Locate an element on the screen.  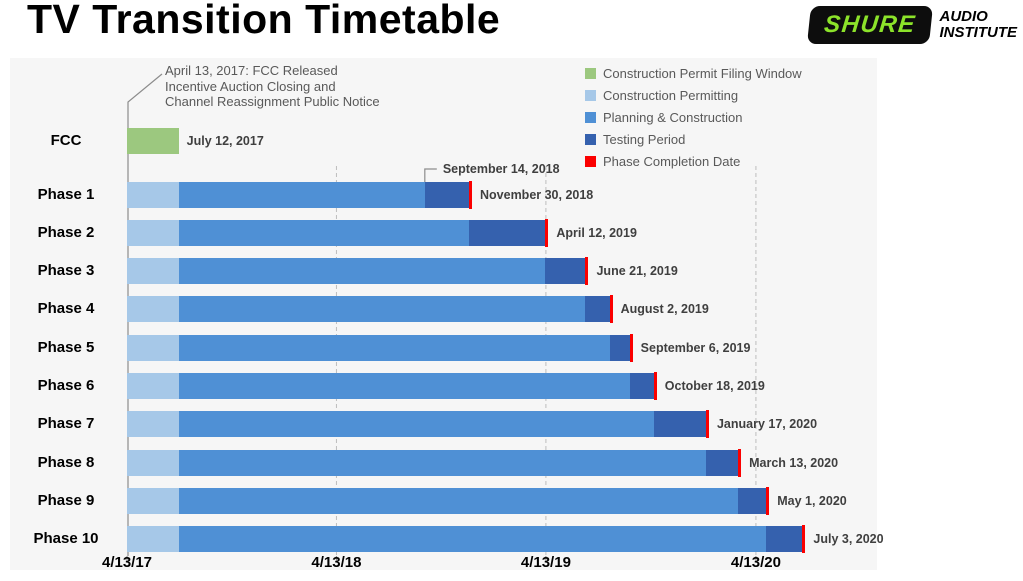
bar-end-date-label: October 18, 2019 is located at coordinates (714, 386).